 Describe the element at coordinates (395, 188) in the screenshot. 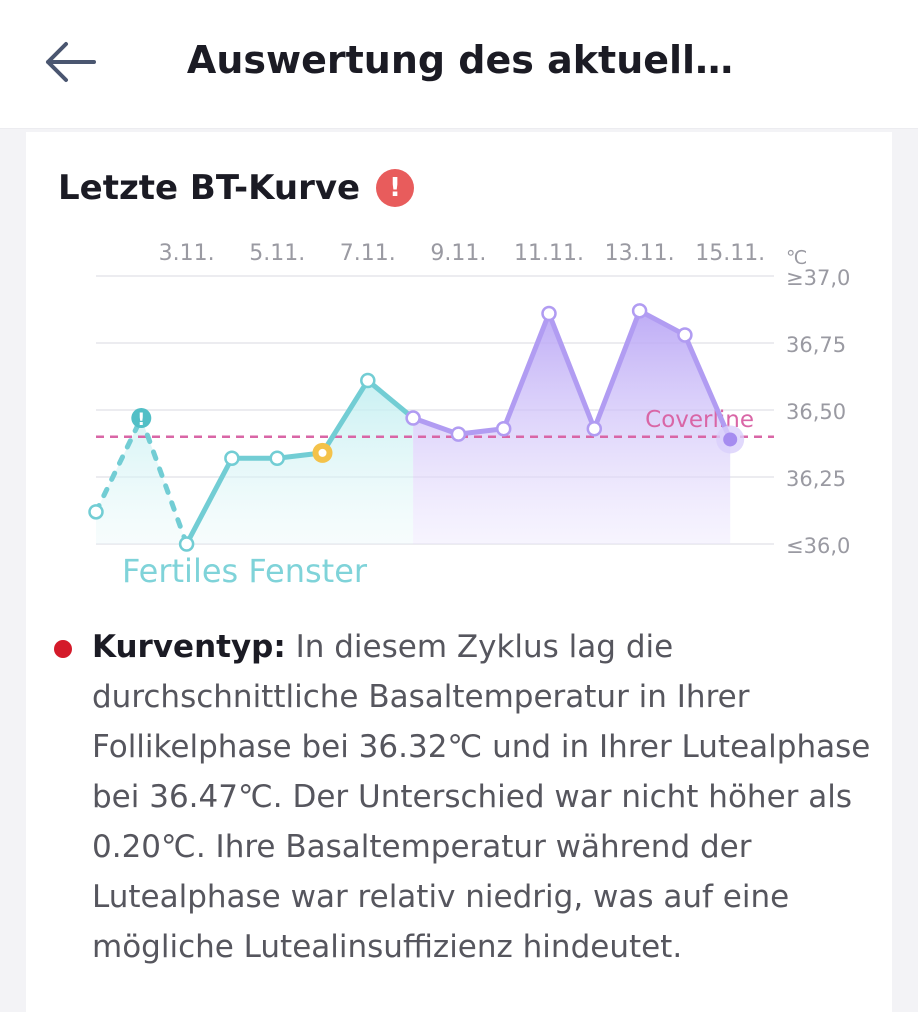

I see `exclamation-circle-icon: !` at that location.